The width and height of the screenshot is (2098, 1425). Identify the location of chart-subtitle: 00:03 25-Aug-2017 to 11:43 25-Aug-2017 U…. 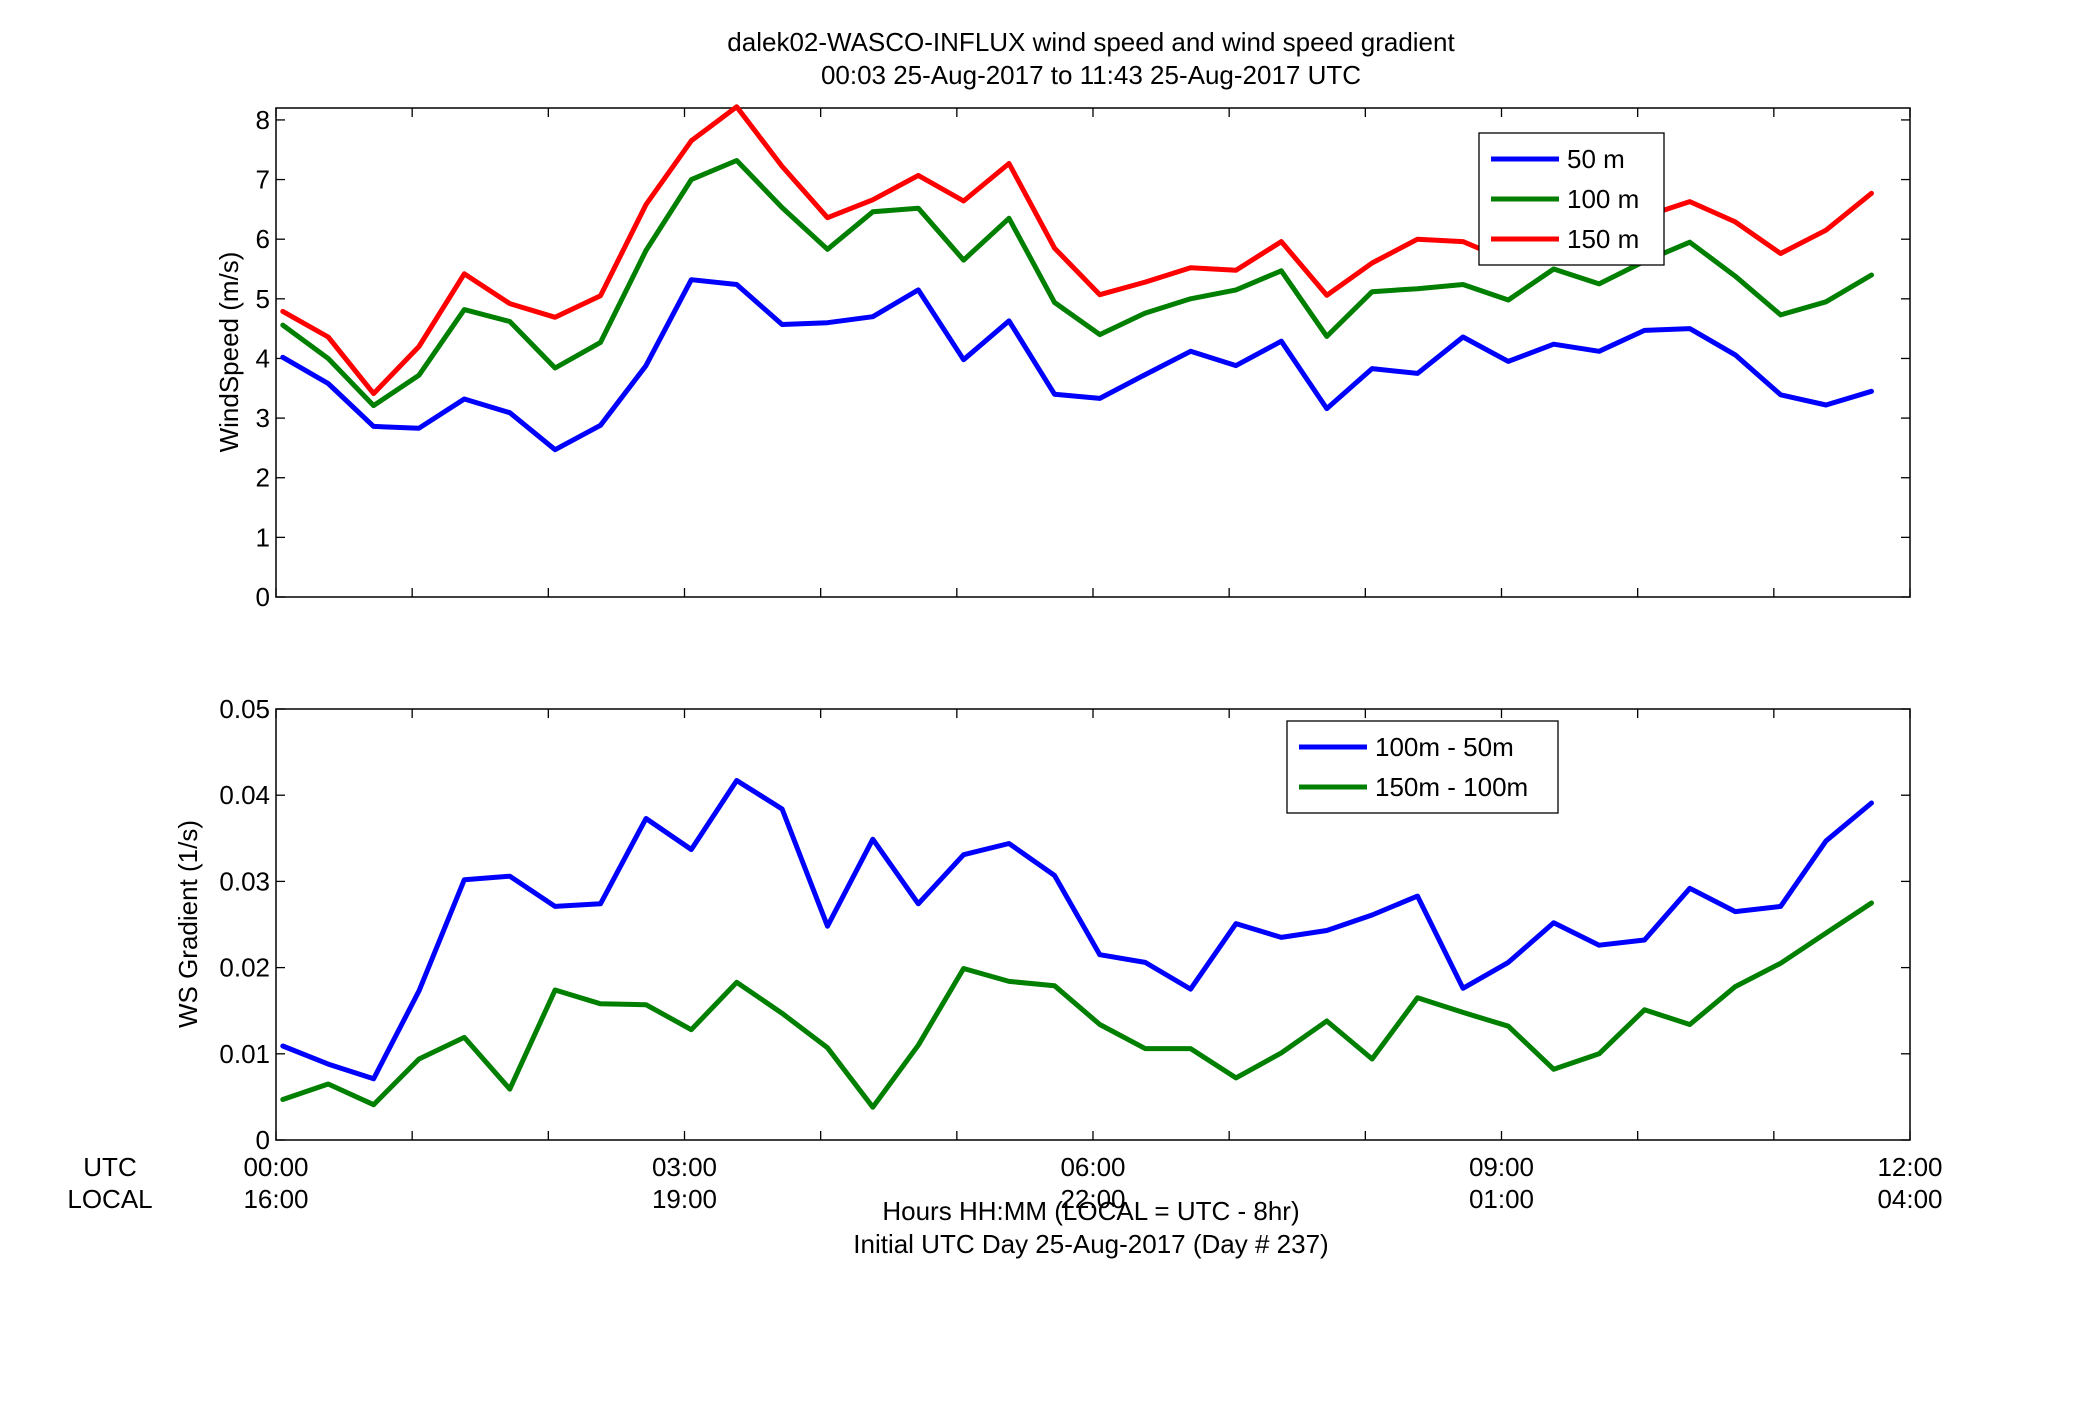
(1091, 75).